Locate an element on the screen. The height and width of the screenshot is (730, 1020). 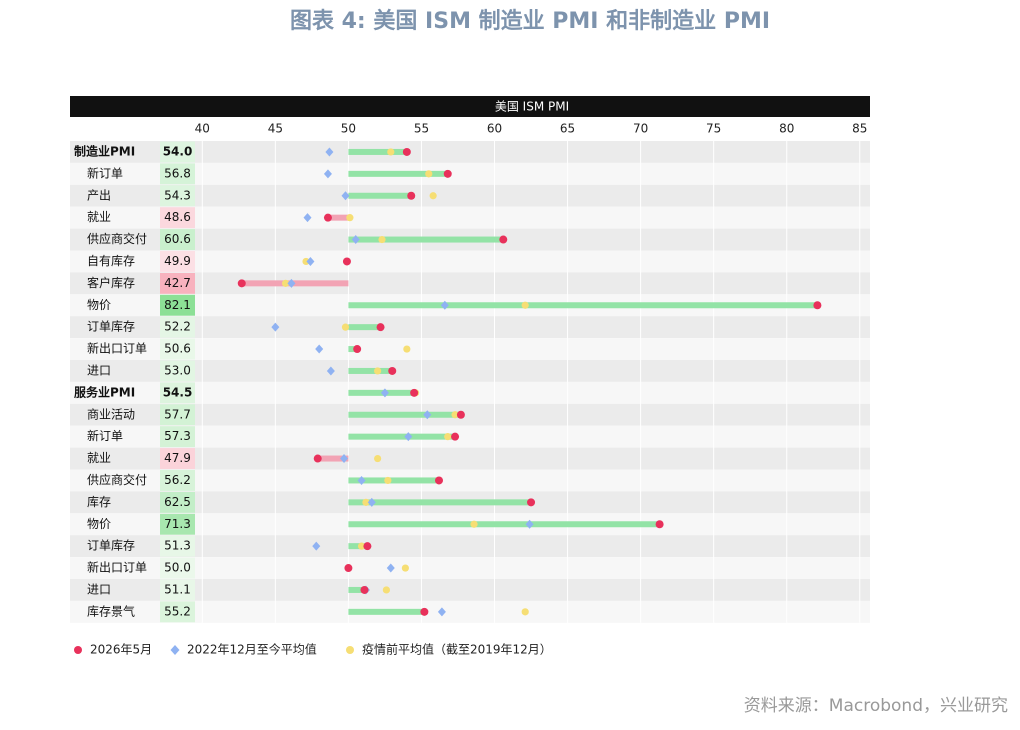
row-label: 服务业PMI is located at coordinates (104, 391).